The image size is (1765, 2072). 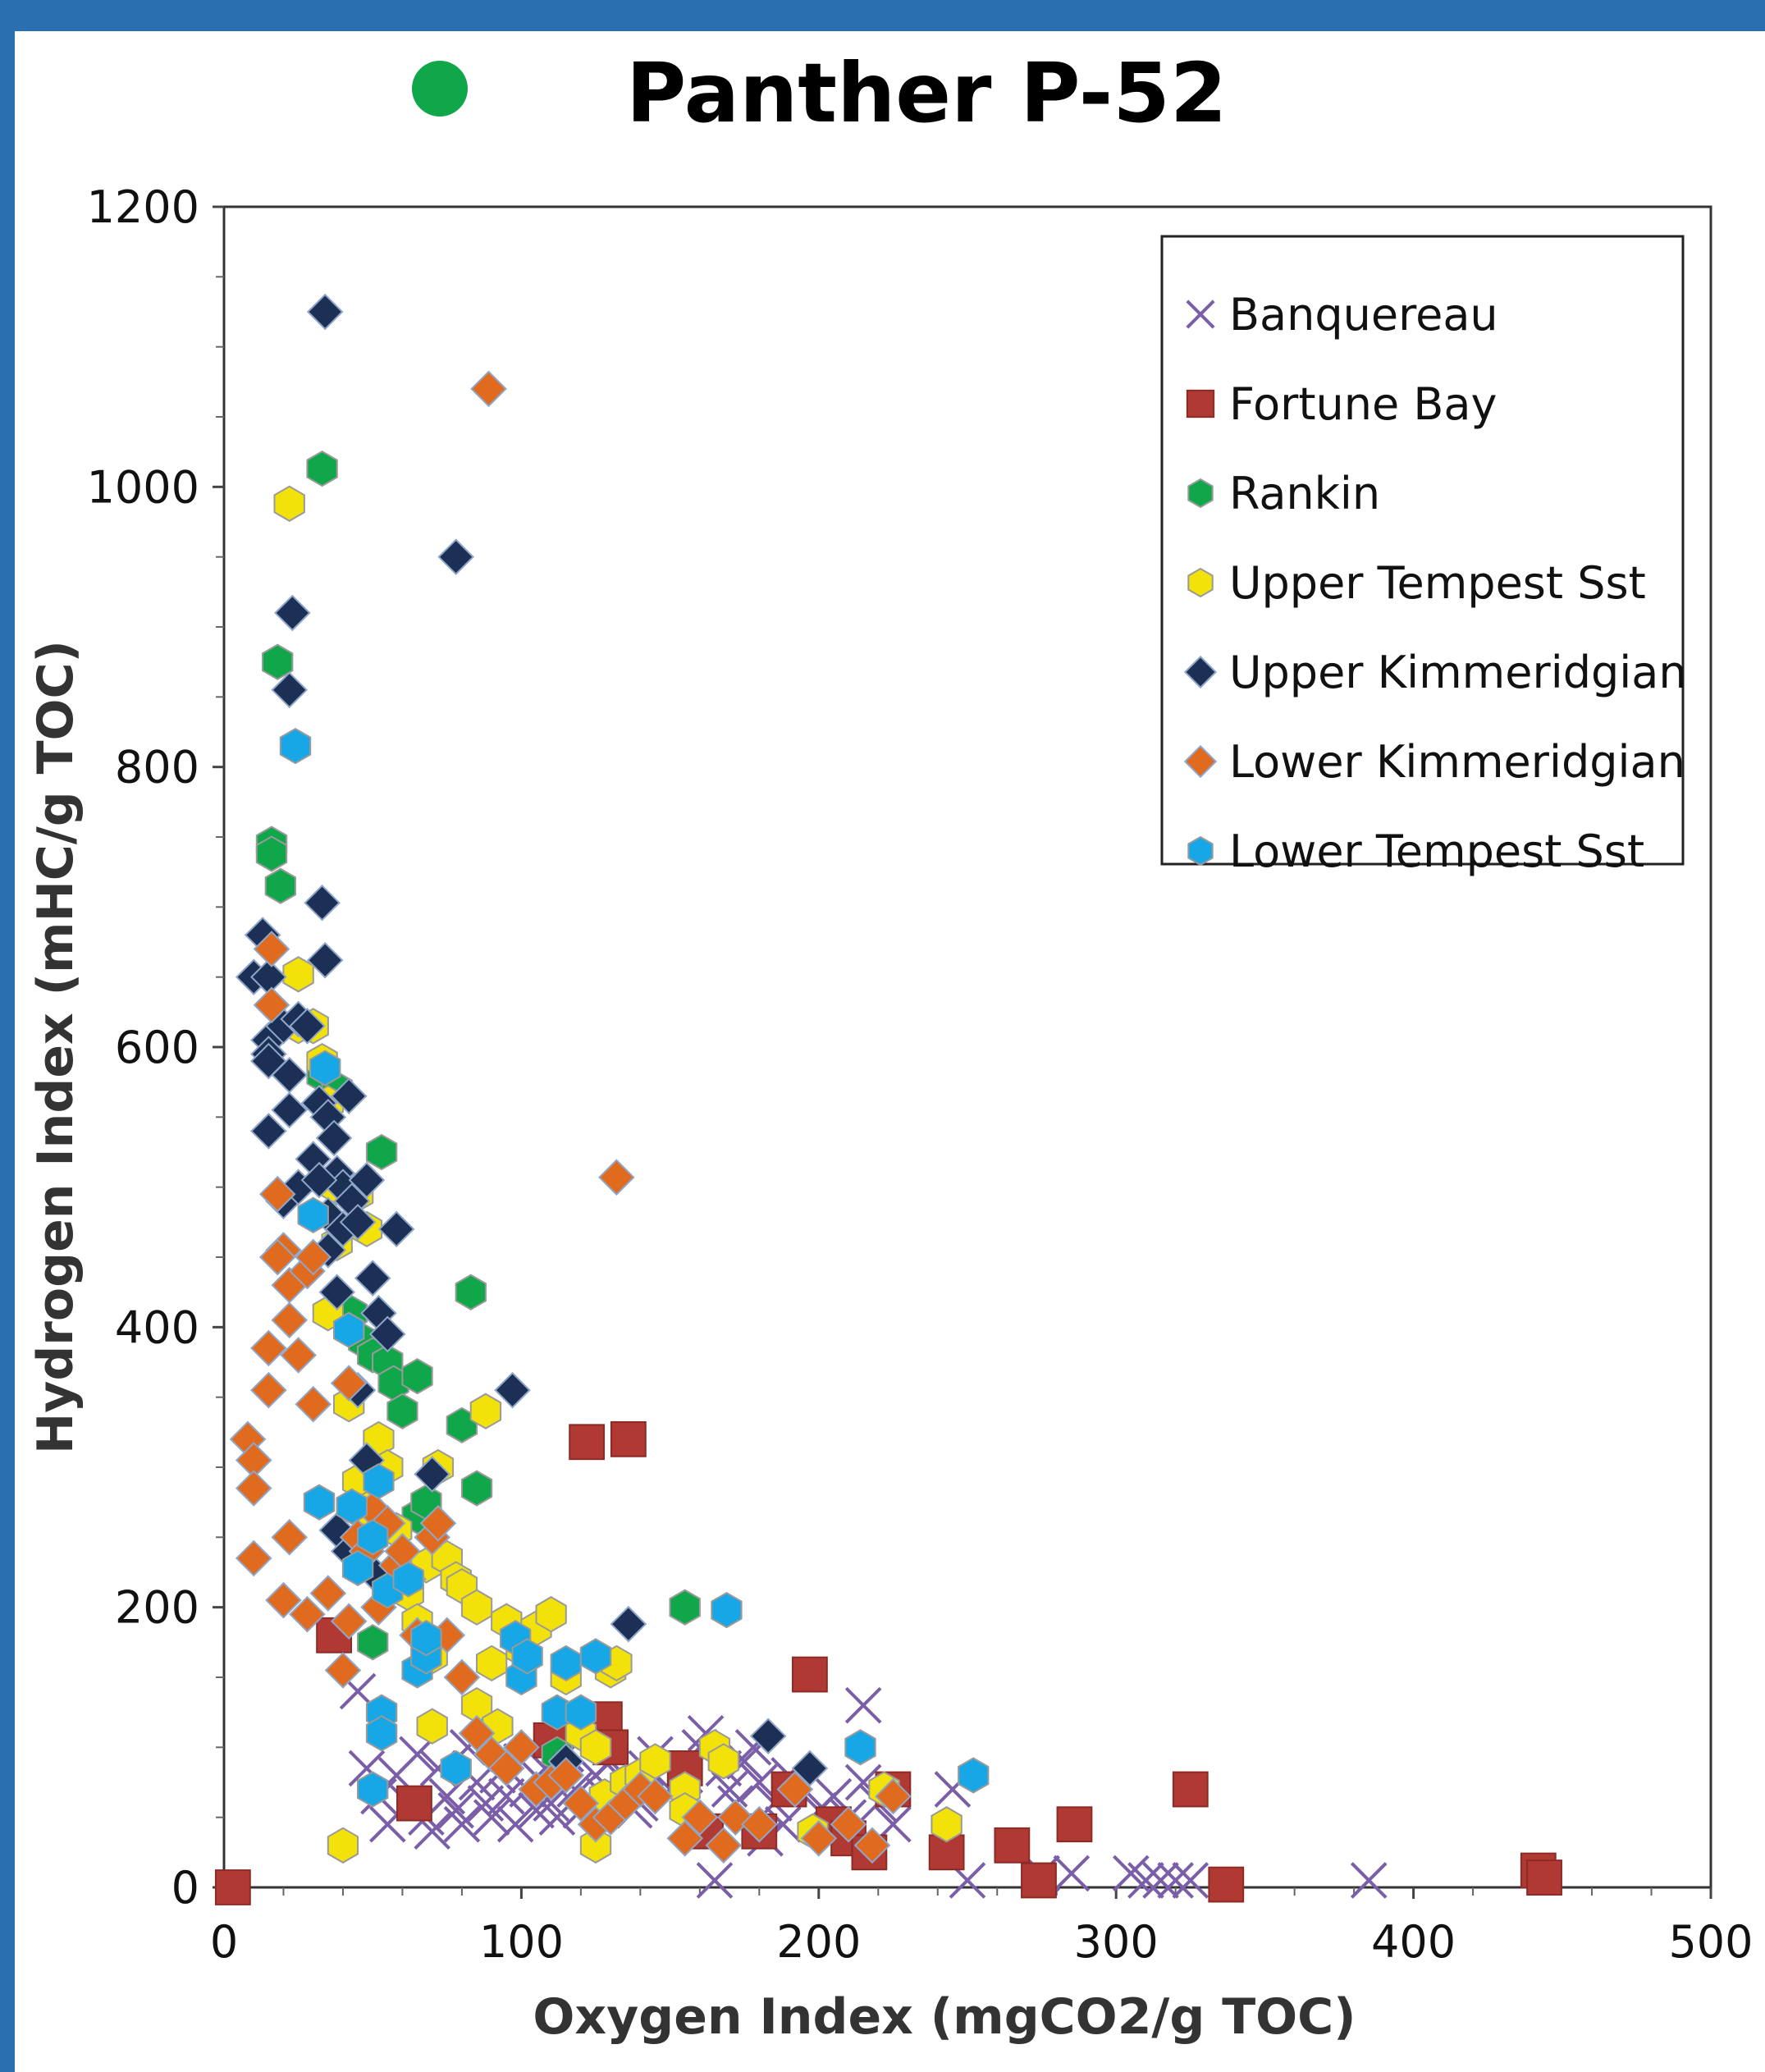 I want to click on x-tick-label: 0, so click(x=224, y=1942).